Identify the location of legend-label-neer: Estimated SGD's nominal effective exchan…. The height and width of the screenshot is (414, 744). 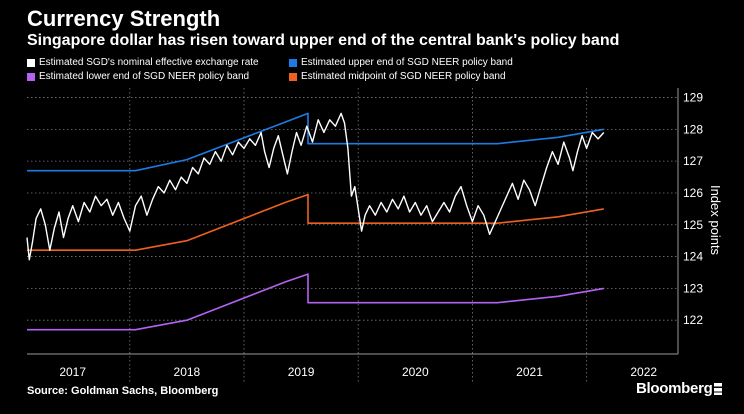
(149, 62).